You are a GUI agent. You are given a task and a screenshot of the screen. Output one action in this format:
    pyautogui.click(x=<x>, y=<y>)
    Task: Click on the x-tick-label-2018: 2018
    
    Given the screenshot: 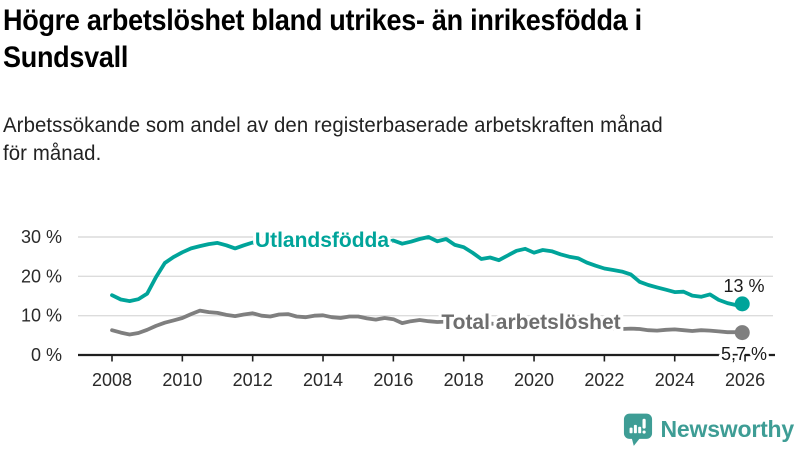 What is the action you would take?
    pyautogui.click(x=464, y=380)
    